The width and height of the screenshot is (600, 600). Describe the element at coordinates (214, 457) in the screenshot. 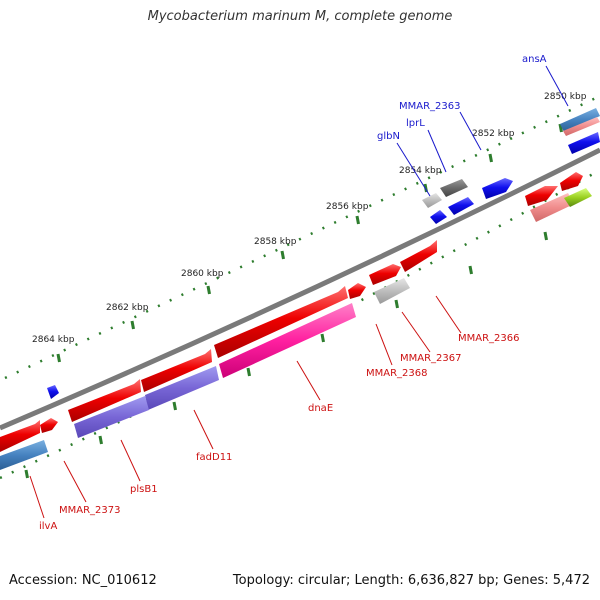

I see `gene-label-fadD11: fadD11` at that location.